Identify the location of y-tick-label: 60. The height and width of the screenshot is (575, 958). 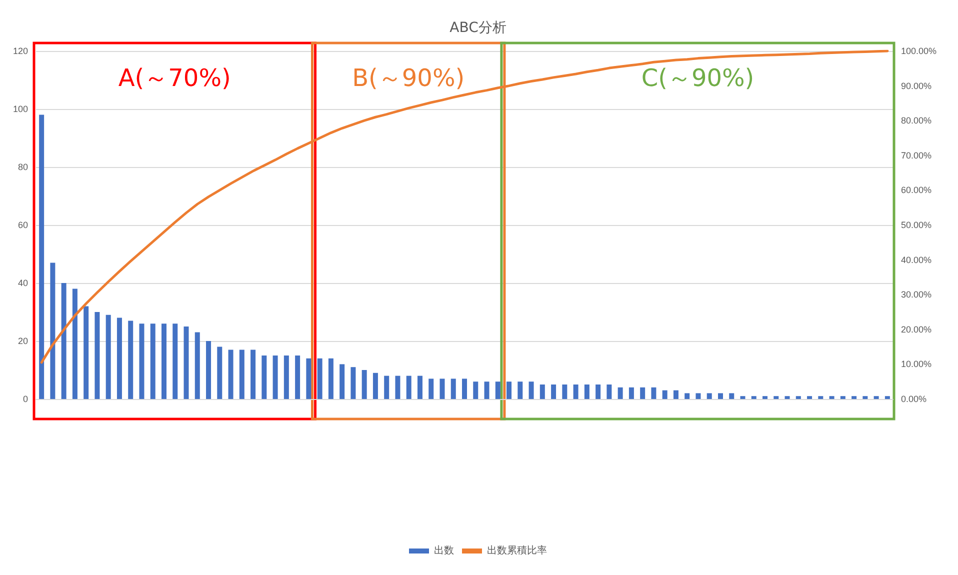
(23, 225).